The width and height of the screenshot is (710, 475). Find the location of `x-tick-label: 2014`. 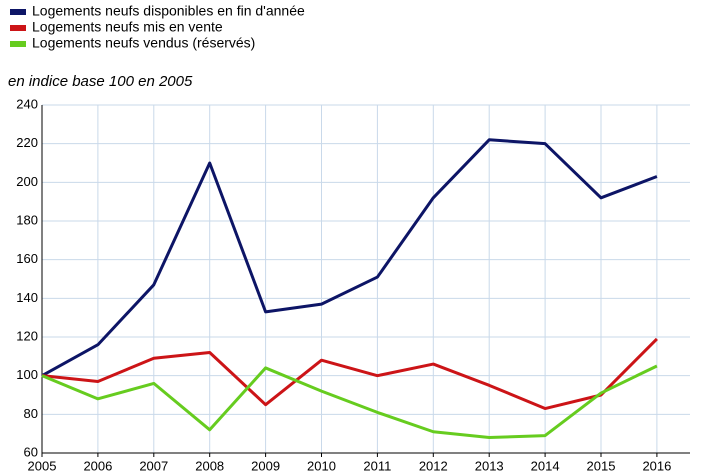

x-tick-label: 2014 is located at coordinates (545, 465).